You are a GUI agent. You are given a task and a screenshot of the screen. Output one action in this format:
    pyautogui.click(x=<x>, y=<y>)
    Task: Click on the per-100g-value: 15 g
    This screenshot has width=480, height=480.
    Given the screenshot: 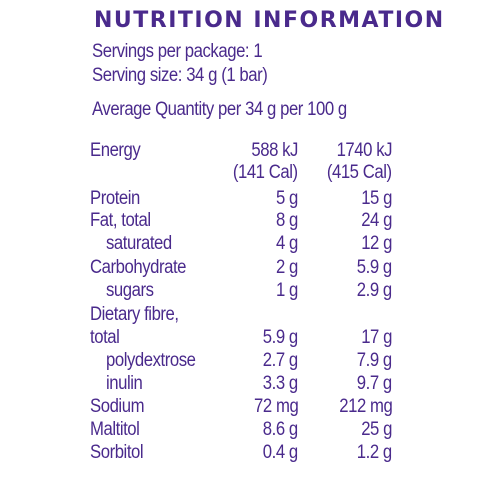 What is the action you would take?
    pyautogui.click(x=376, y=198)
    